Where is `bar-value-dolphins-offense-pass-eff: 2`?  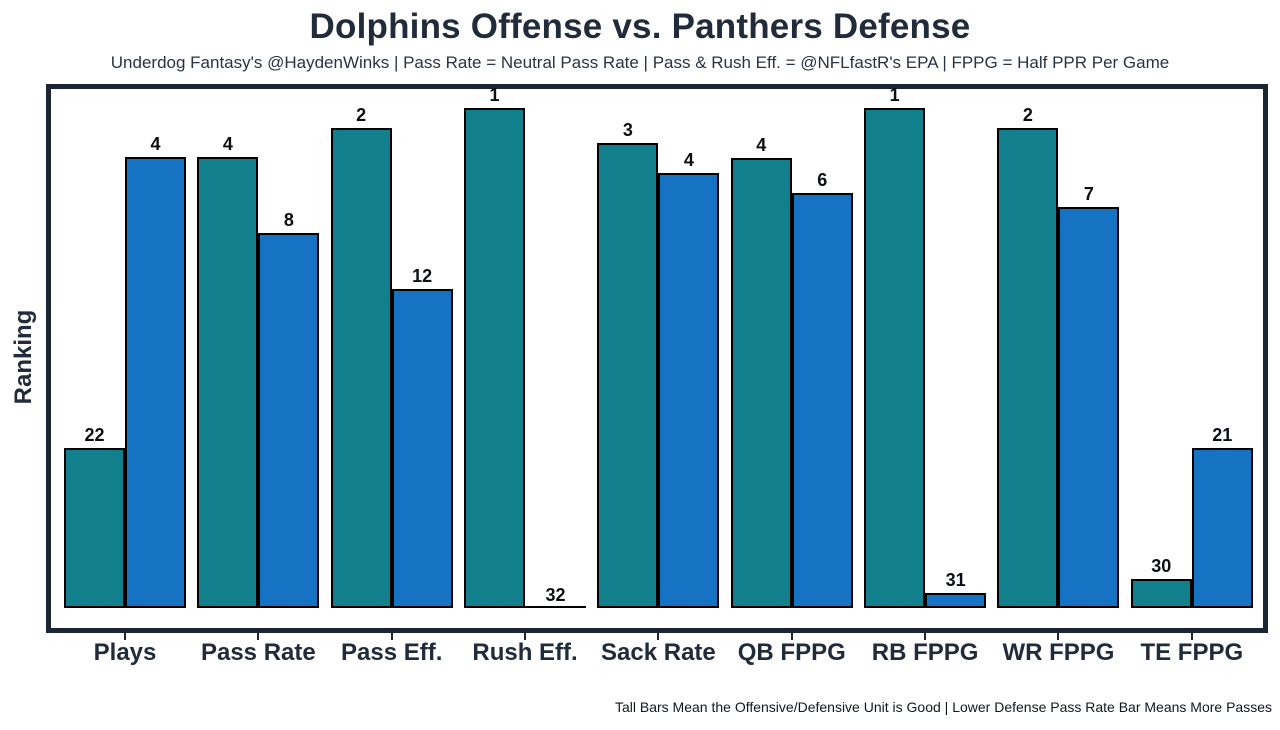
bar-value-dolphins-offense-pass-eff: 2 is located at coordinates (361, 115).